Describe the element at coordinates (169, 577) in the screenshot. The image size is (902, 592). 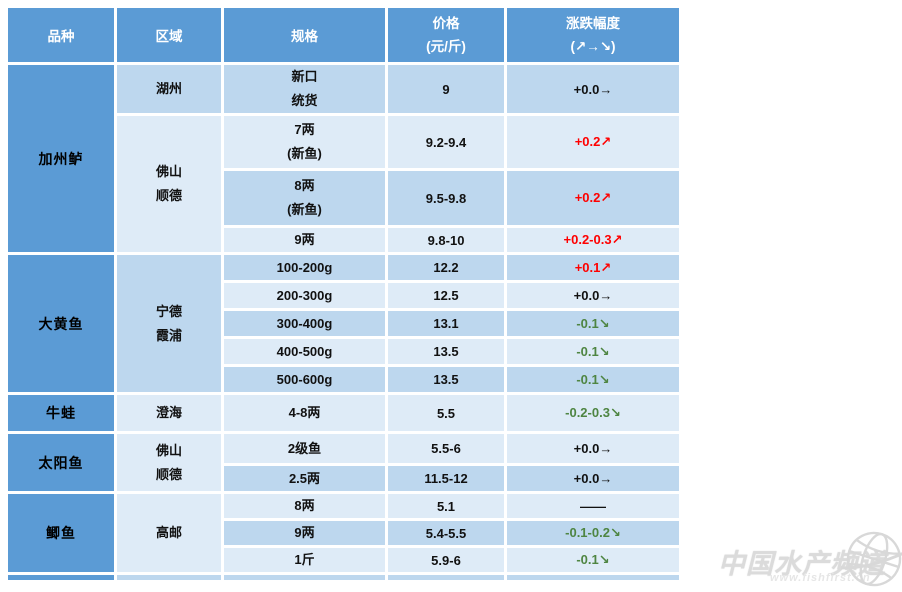
I see `region-cell` at that location.